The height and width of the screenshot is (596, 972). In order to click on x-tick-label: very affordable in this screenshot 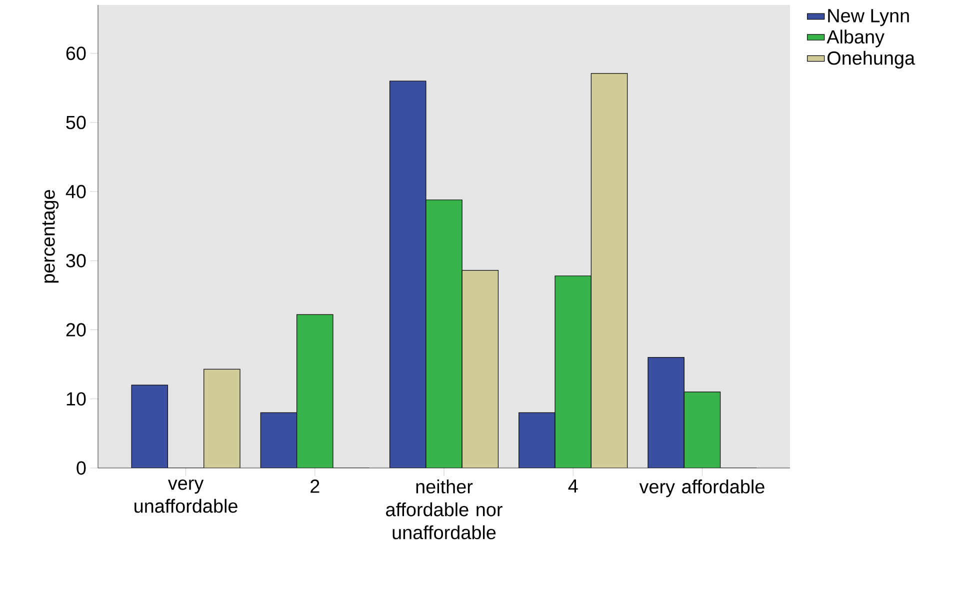, I will do `click(701, 489)`.